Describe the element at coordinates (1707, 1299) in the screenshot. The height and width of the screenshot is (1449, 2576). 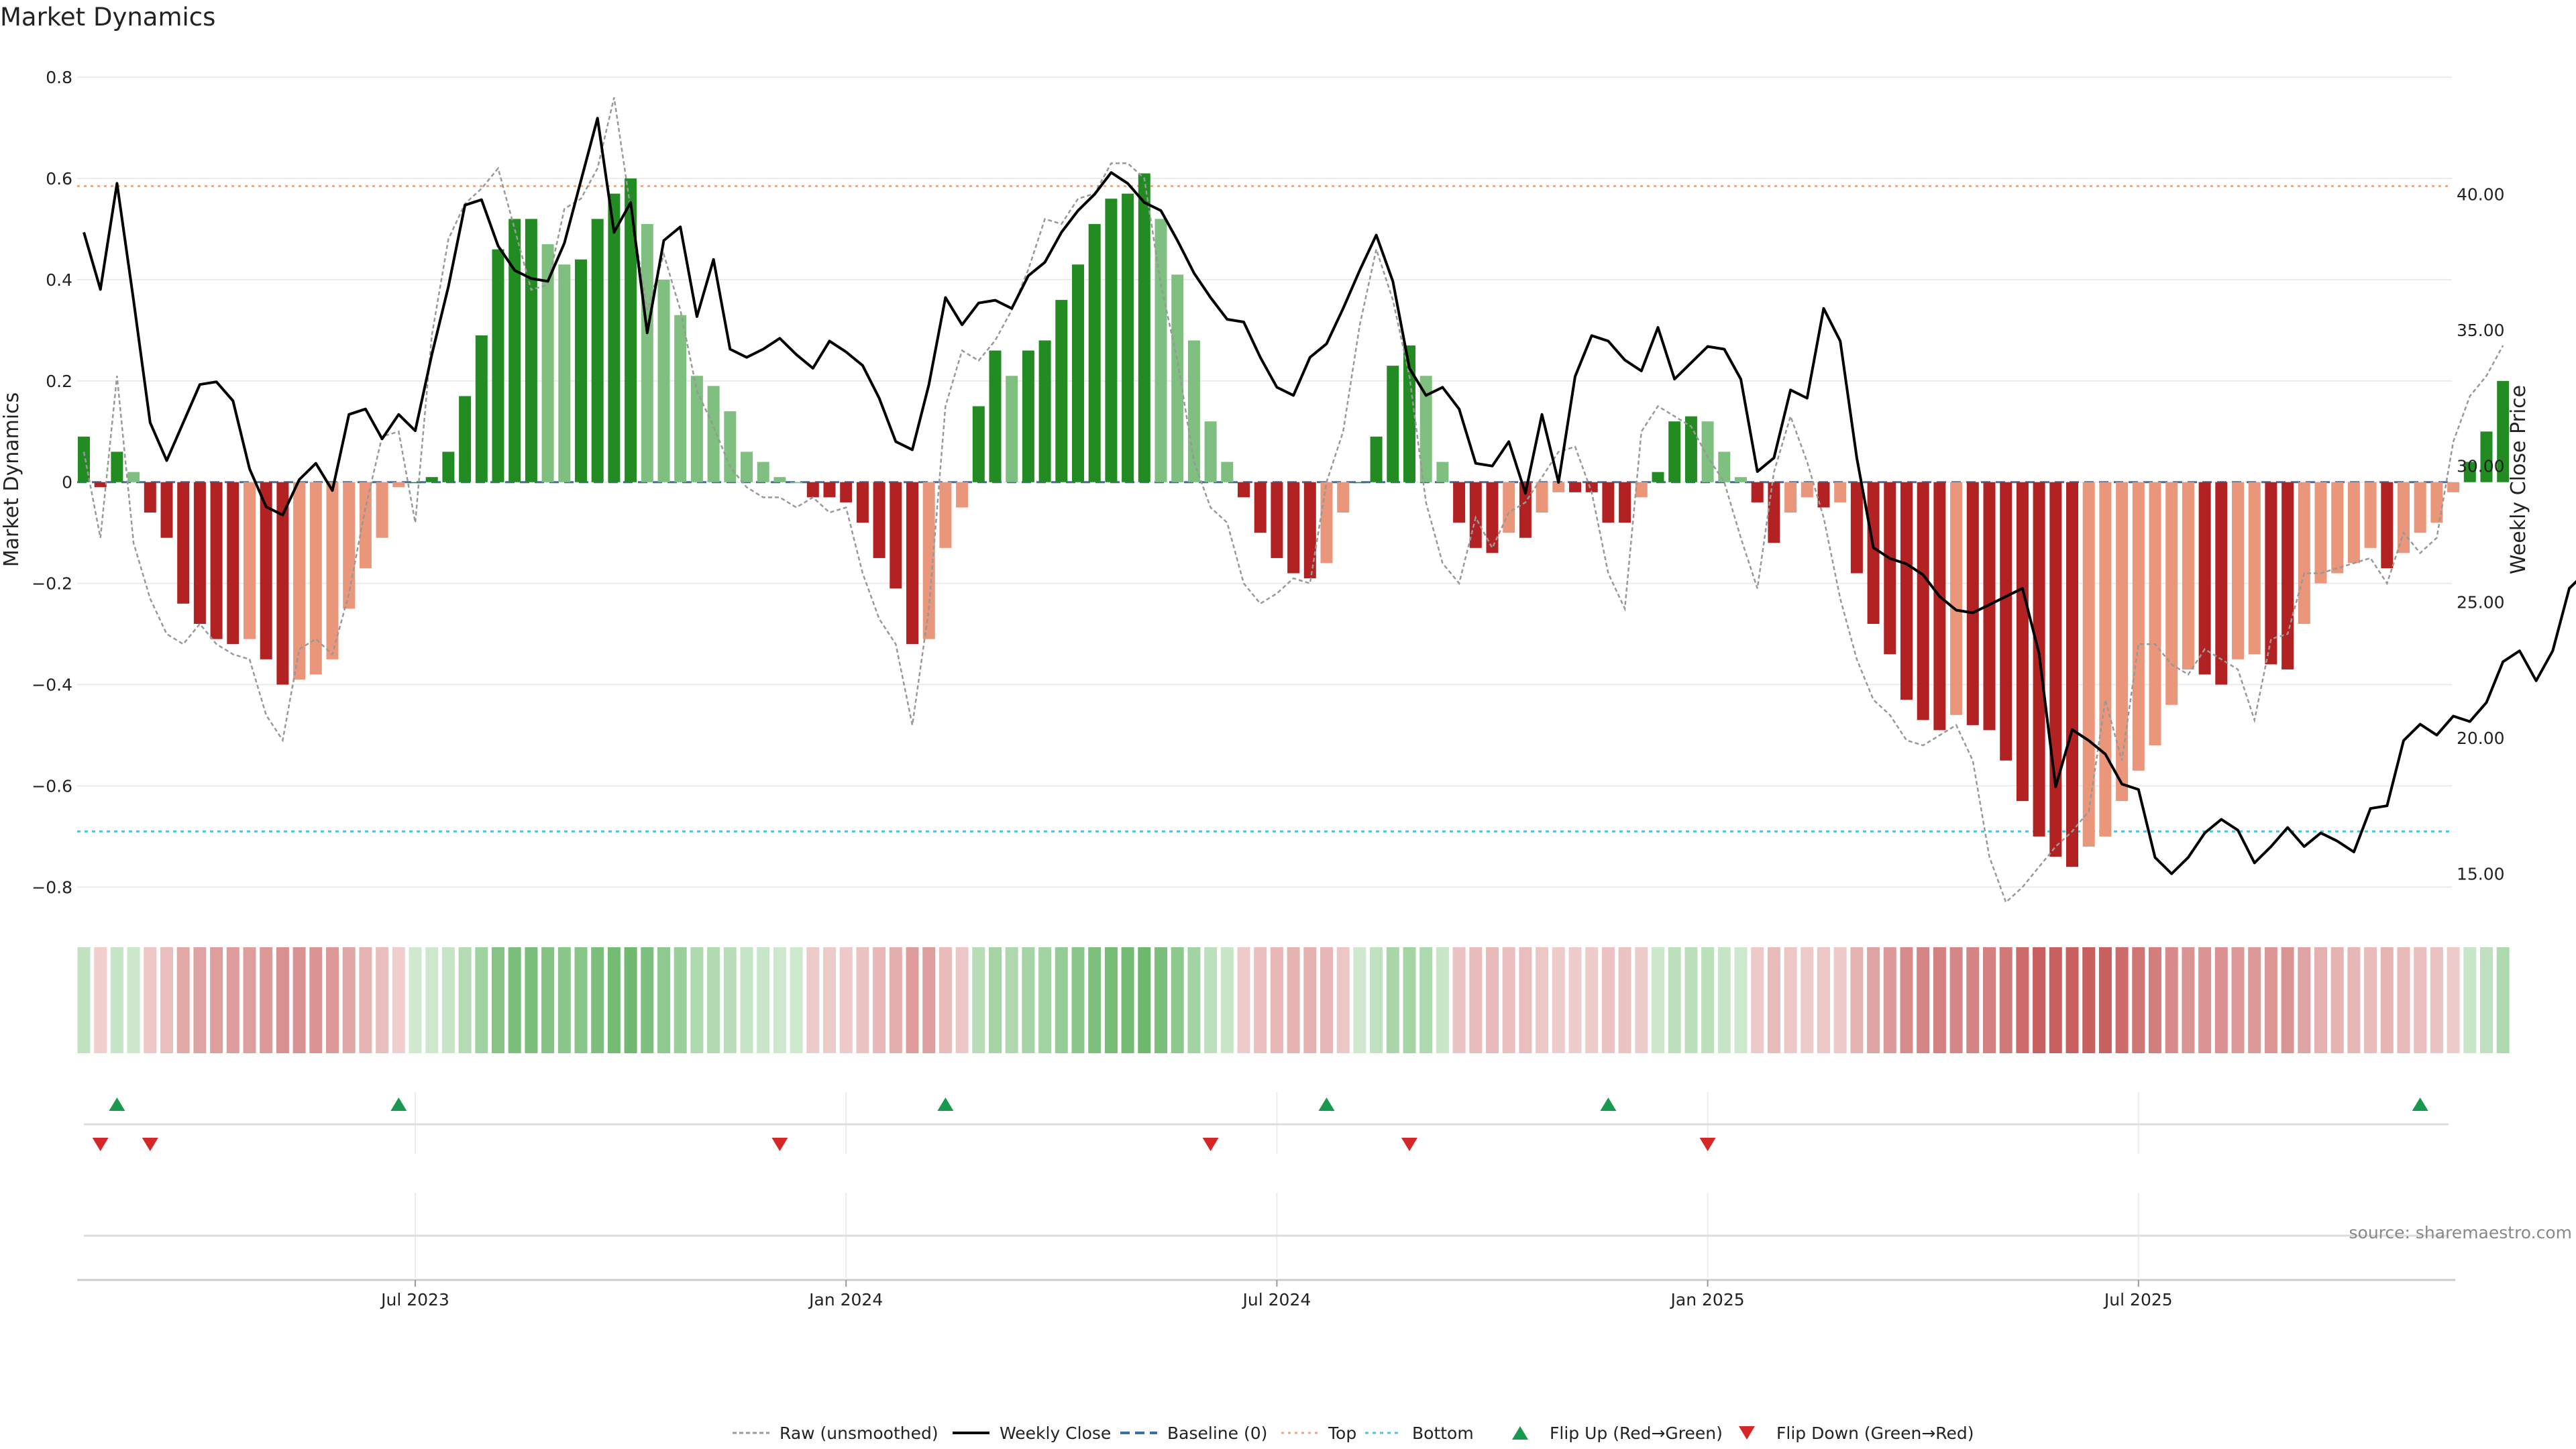
I see `x-tick-label: Jan 2025` at that location.